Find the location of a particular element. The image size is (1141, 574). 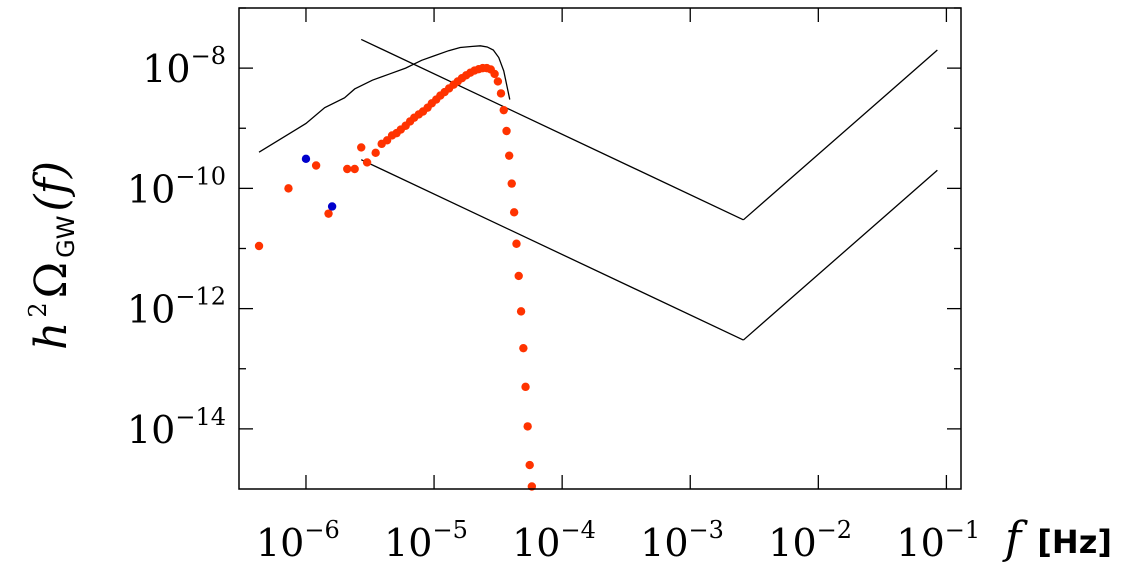

x-axis-label: f [Hz] is located at coordinates (1057, 538).